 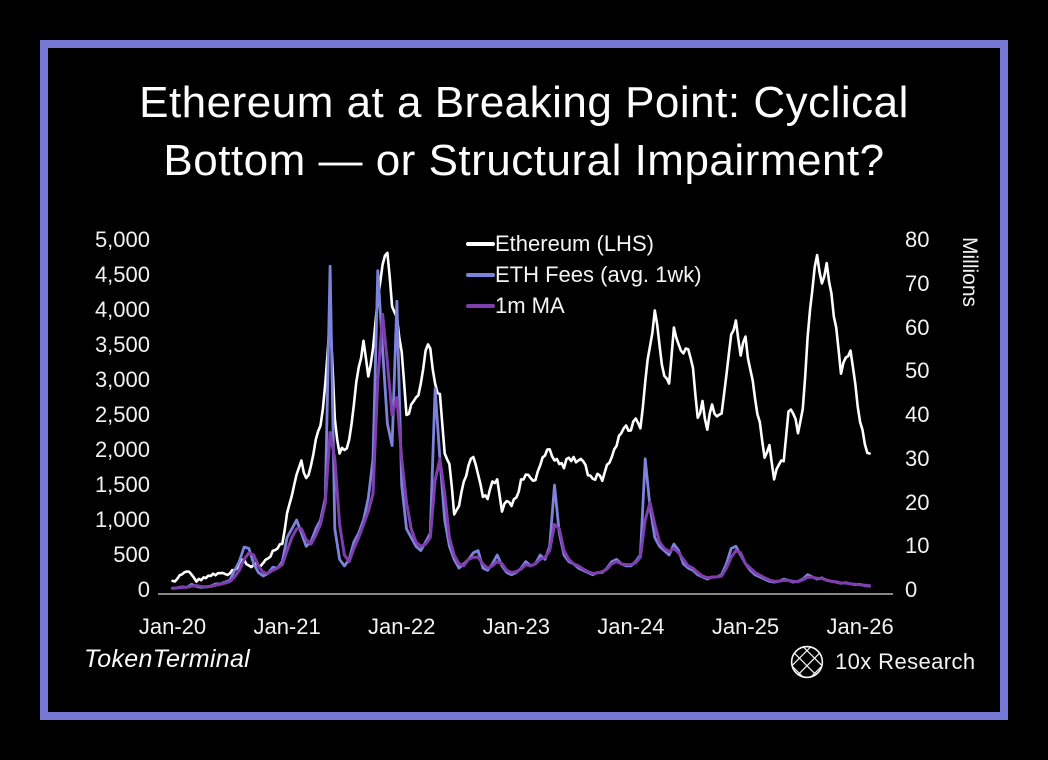 I want to click on title-line-1: Ethereum at a Breaking Point: Cyclical, so click(x=524, y=102).